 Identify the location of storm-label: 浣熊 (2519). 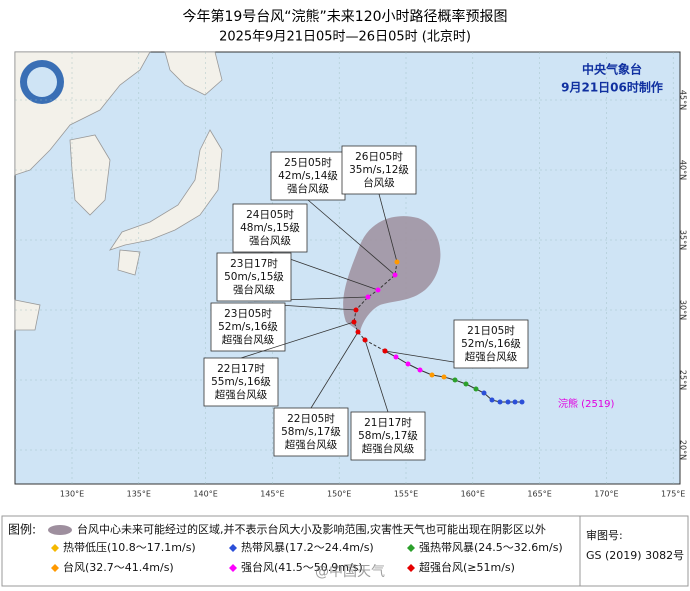
(586, 403).